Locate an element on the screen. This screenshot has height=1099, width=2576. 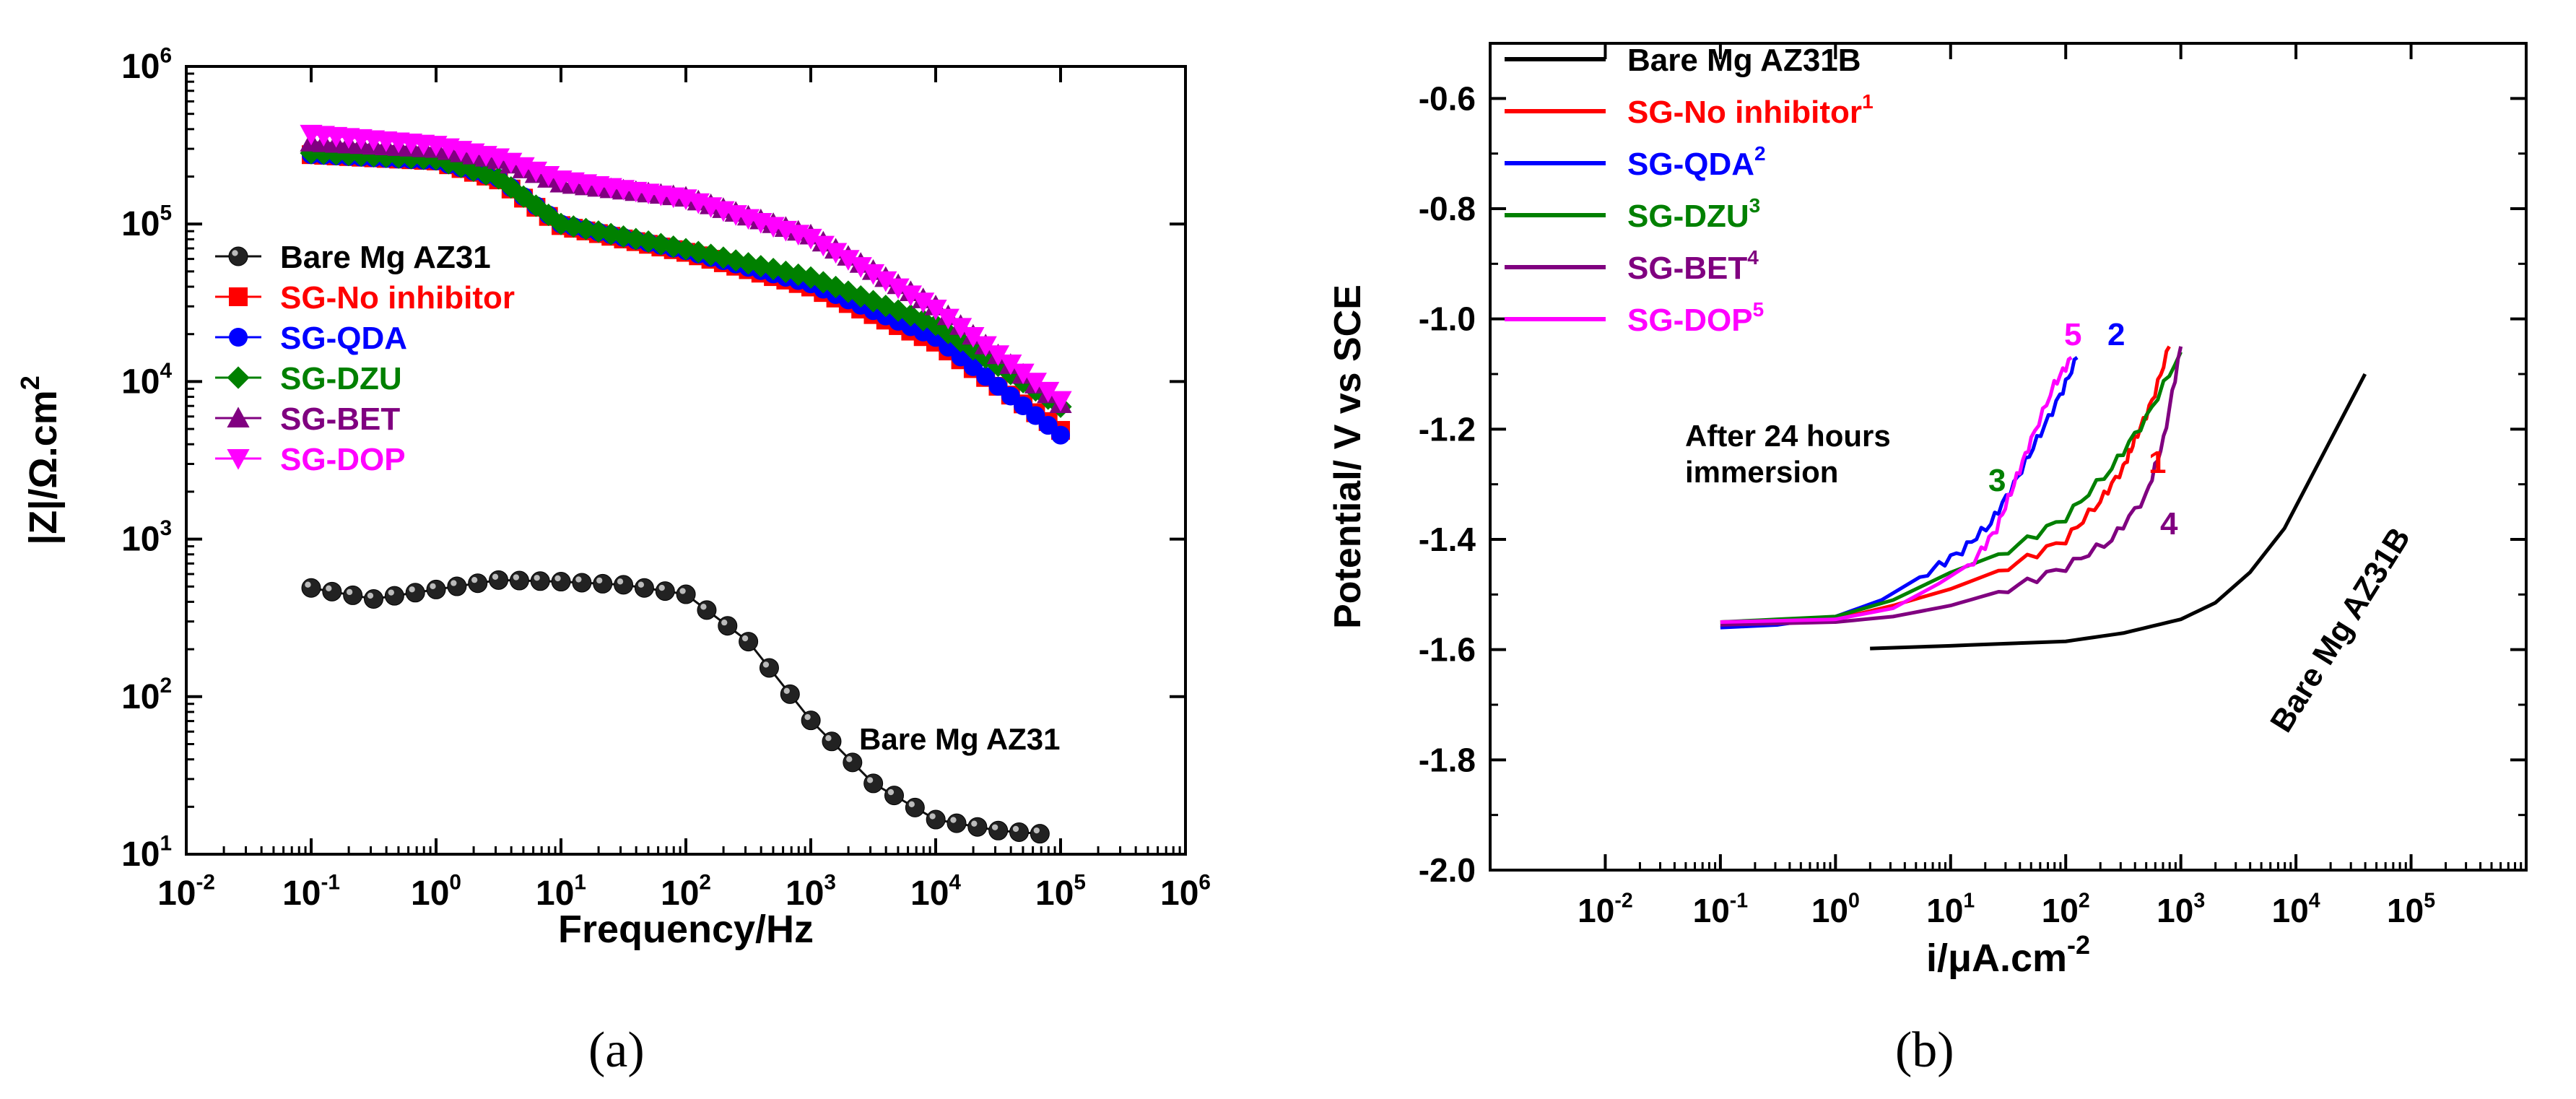
y-tick-label: 10⁴ is located at coordinates (146, 380).